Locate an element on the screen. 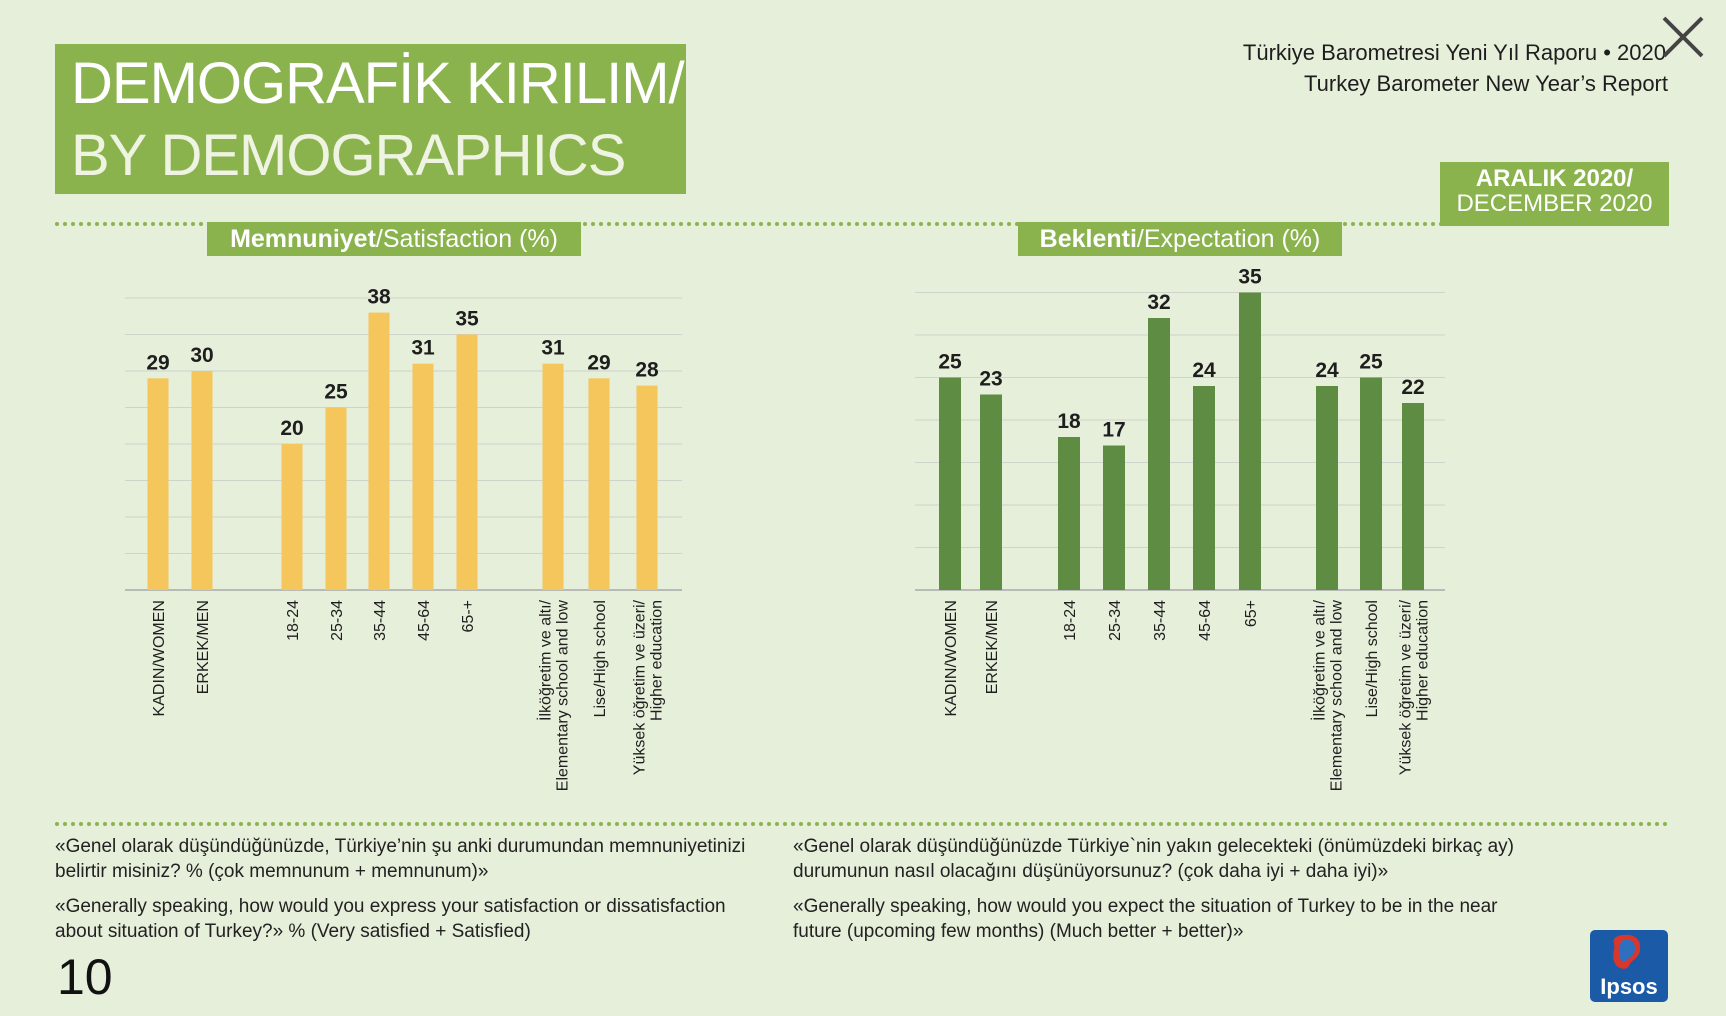 This screenshot has height=1016, width=1726. expectation-data-label: 23 is located at coordinates (990, 379).